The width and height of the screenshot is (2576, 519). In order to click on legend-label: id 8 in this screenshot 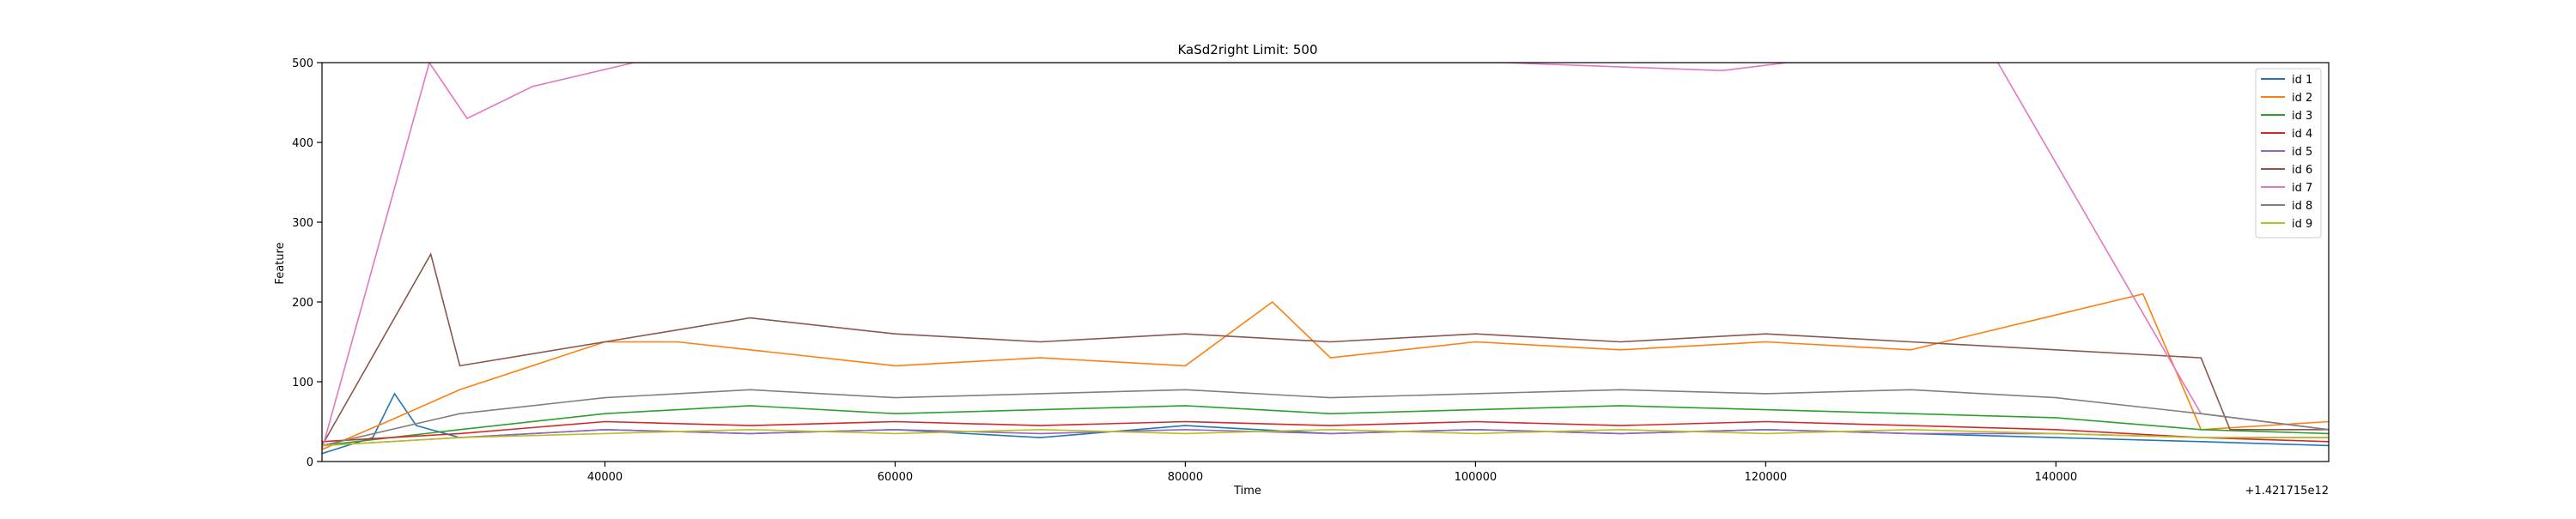, I will do `click(2302, 206)`.